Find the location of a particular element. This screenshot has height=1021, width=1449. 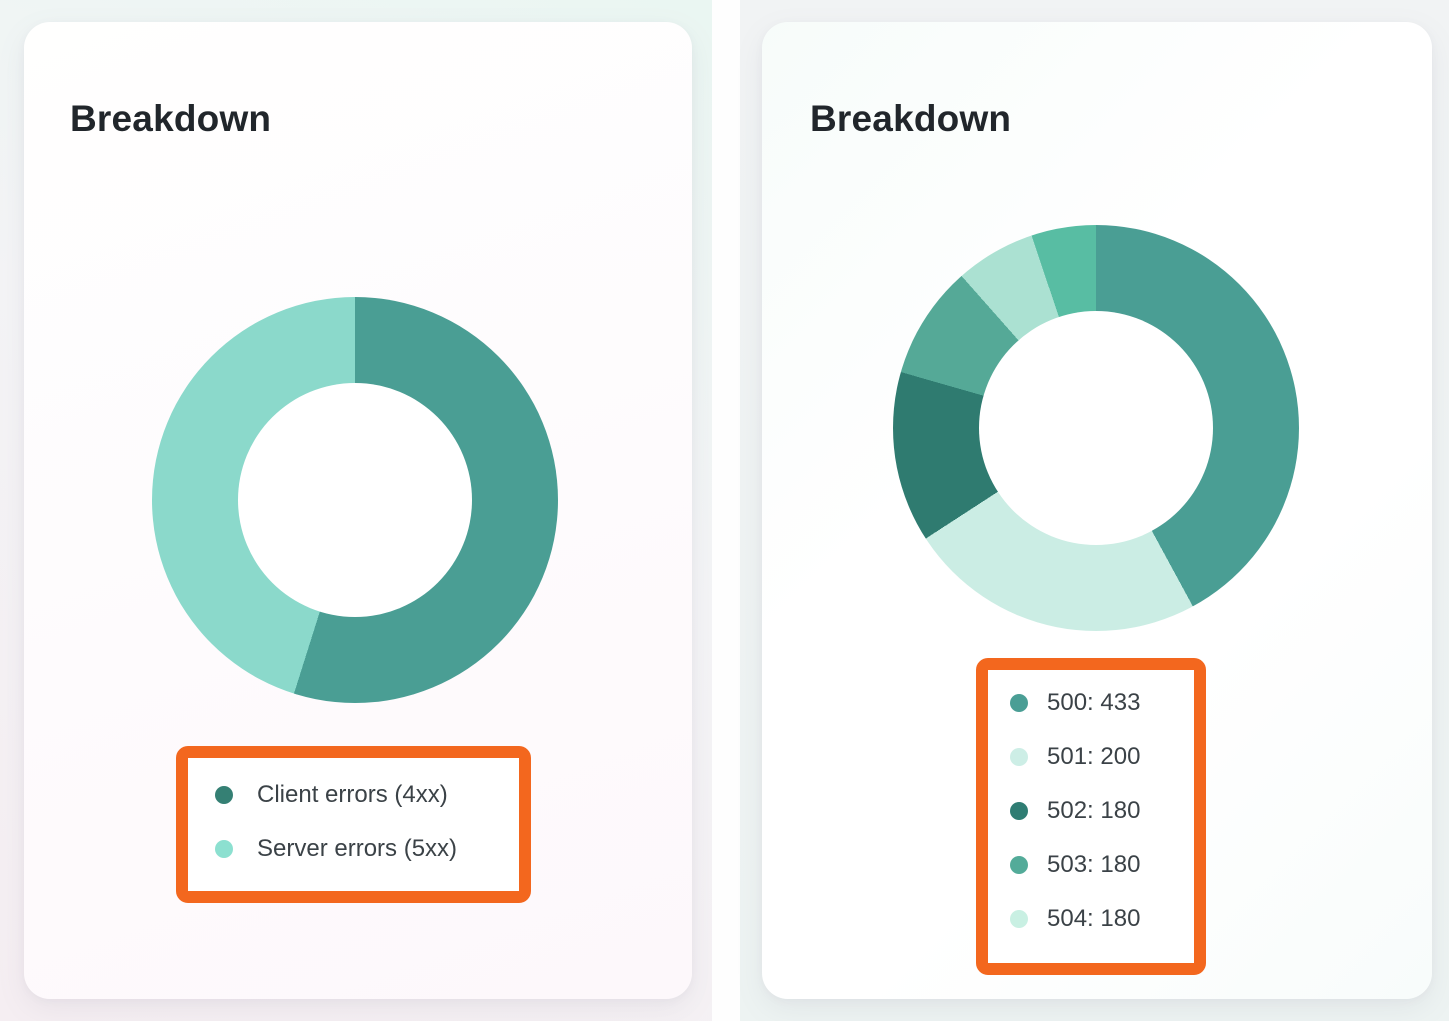

legend-item-label: 501: 200 is located at coordinates (1094, 756).